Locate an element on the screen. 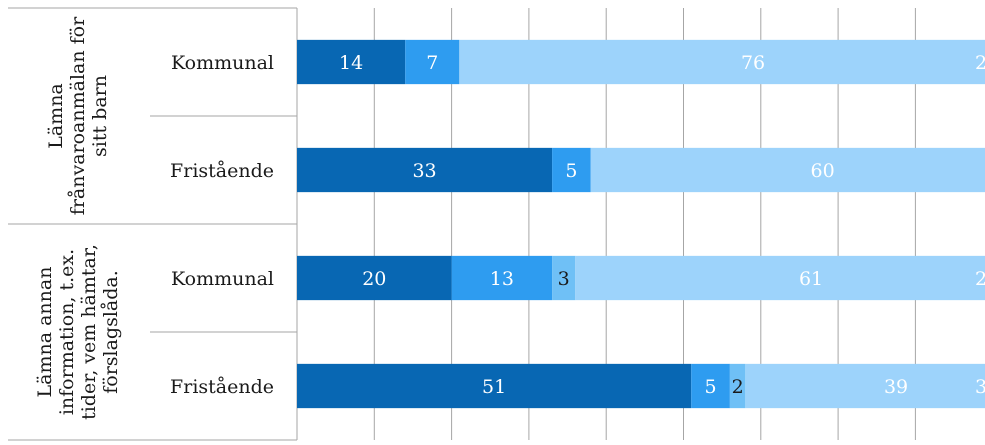 The image size is (985, 445). data-label: 76 is located at coordinates (753, 63).